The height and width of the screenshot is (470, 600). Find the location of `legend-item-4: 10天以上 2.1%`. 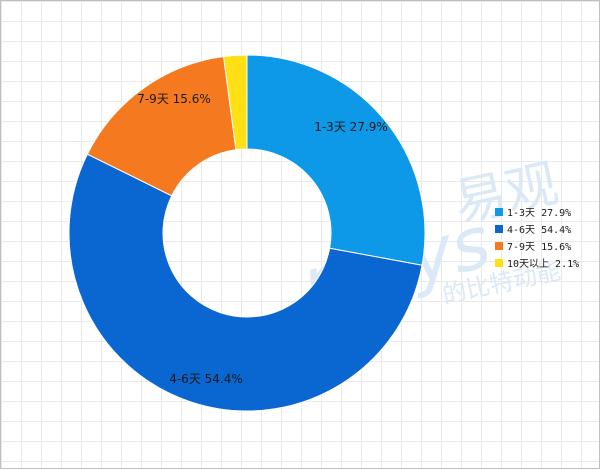

legend-item-4: 10天以上 2.1% is located at coordinates (537, 262).